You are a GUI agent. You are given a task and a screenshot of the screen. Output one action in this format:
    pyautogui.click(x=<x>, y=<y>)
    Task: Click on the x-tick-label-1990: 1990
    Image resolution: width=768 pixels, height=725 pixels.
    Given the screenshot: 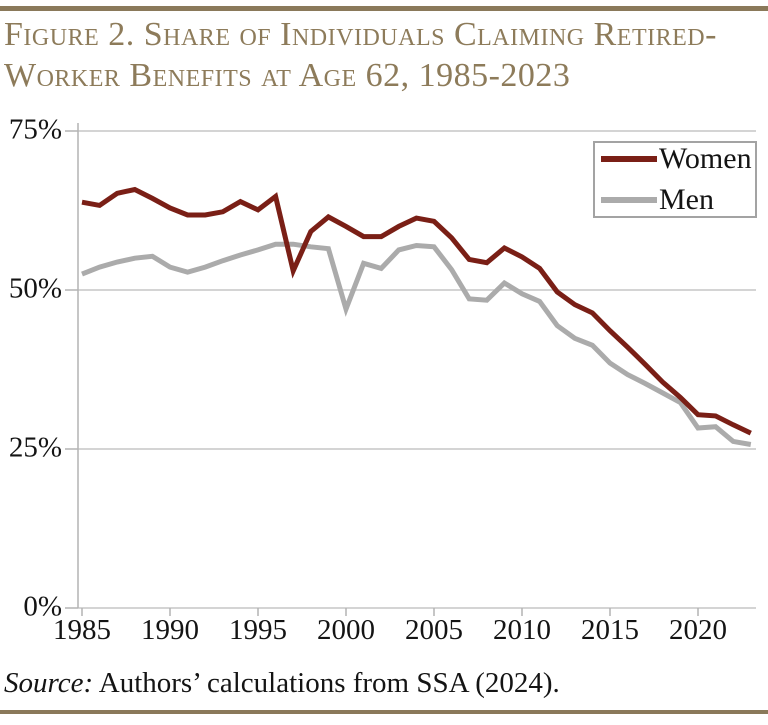 What is the action you would take?
    pyautogui.click(x=170, y=630)
    